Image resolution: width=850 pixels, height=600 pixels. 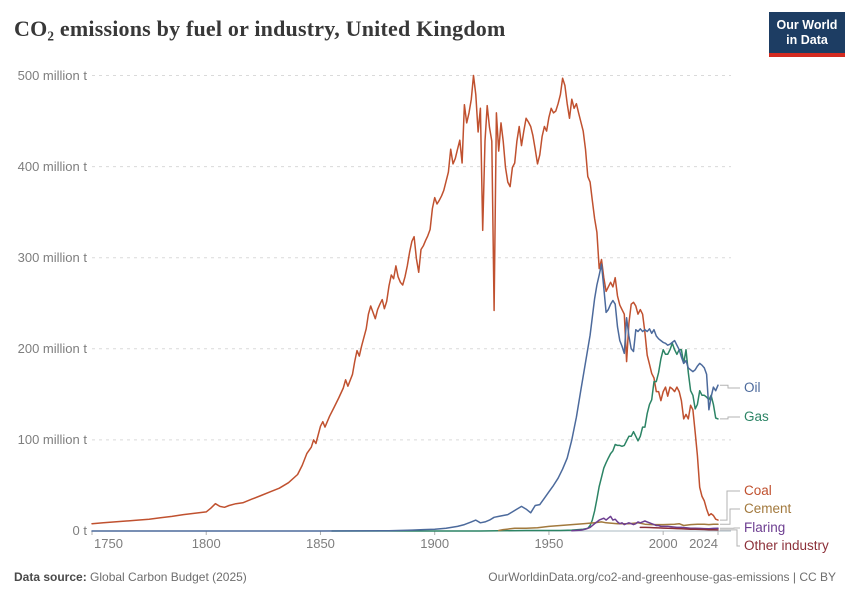 What do you see at coordinates (663, 543) in the screenshot?
I see `x-axis-label: 2000` at bounding box center [663, 543].